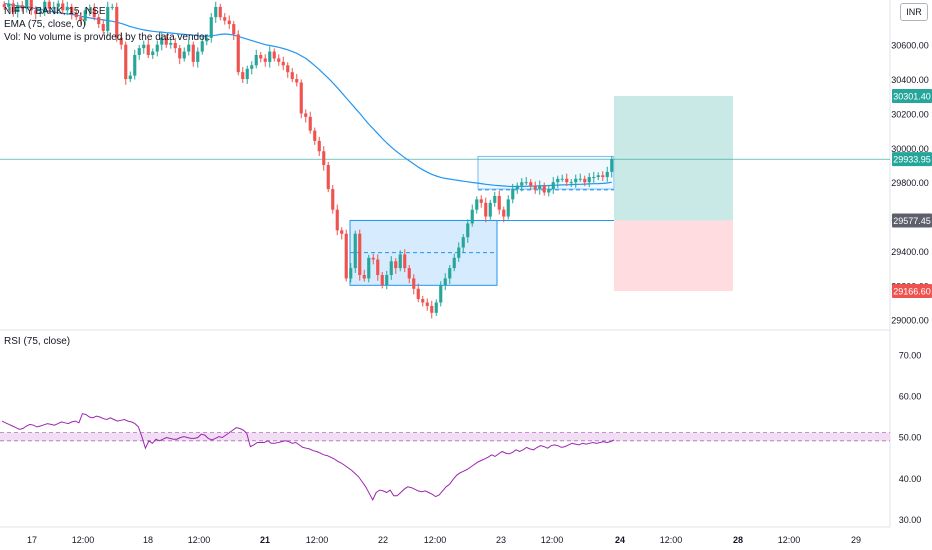 The image size is (932, 550). Describe the element at coordinates (55, 11) in the screenshot. I see `symbol-label: NIFTY BANK, 15, NSE` at that location.